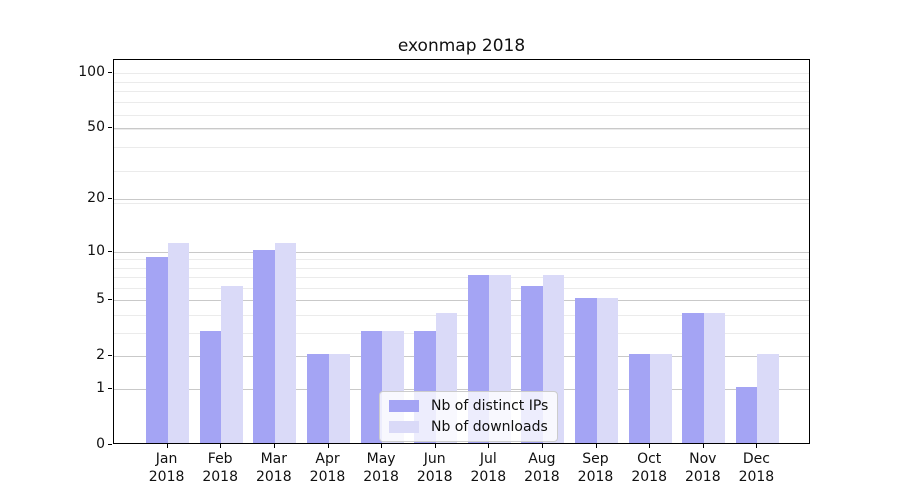  What do you see at coordinates (461, 46) in the screenshot?
I see `chart-title: exonmap 2018` at bounding box center [461, 46].